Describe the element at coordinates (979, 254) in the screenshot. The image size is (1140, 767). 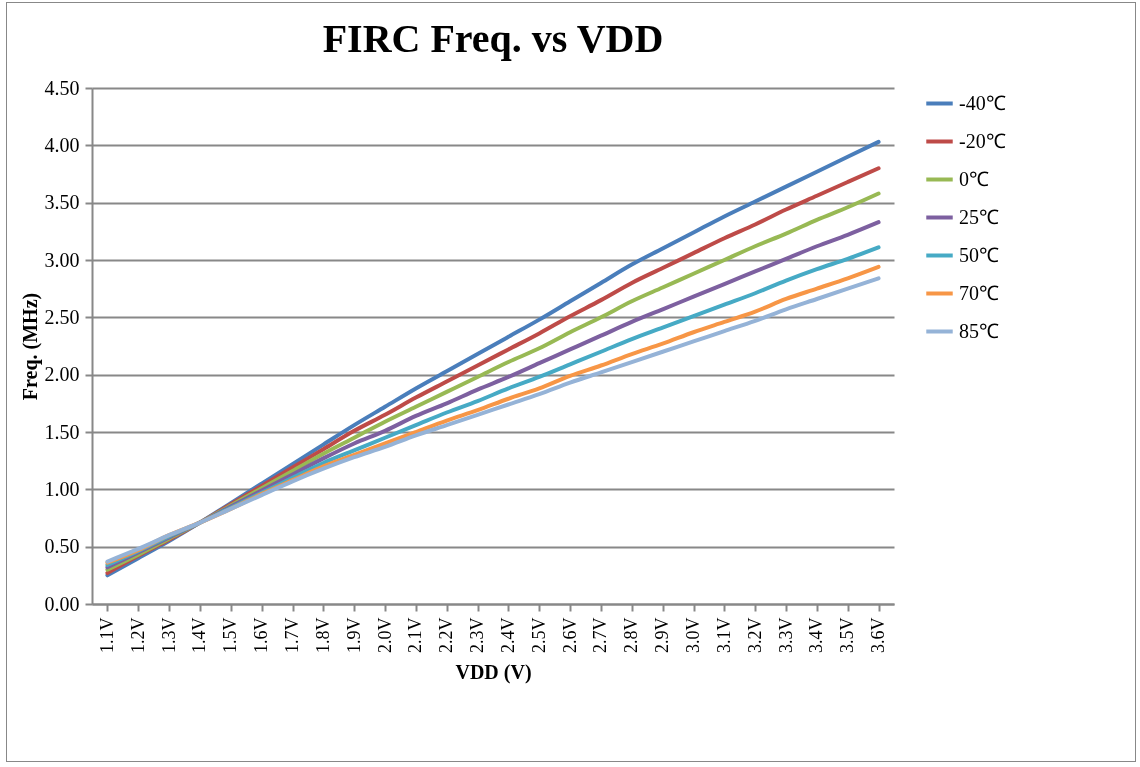
I see `legend-label: 50℃` at that location.